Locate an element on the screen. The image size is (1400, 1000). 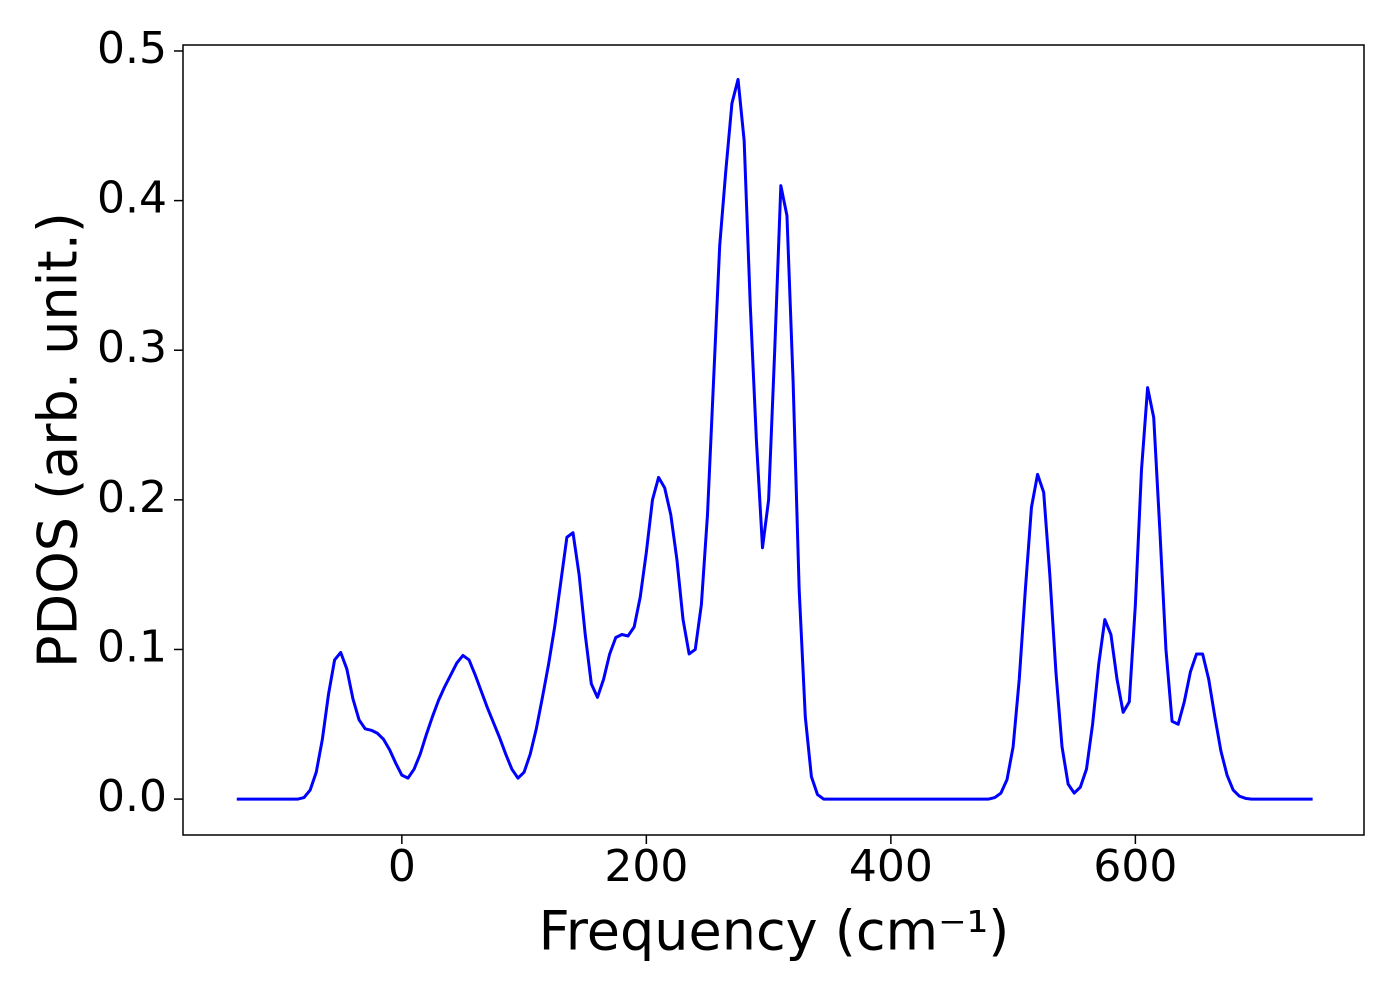
x-tick-label: 600 is located at coordinates (1135, 866).